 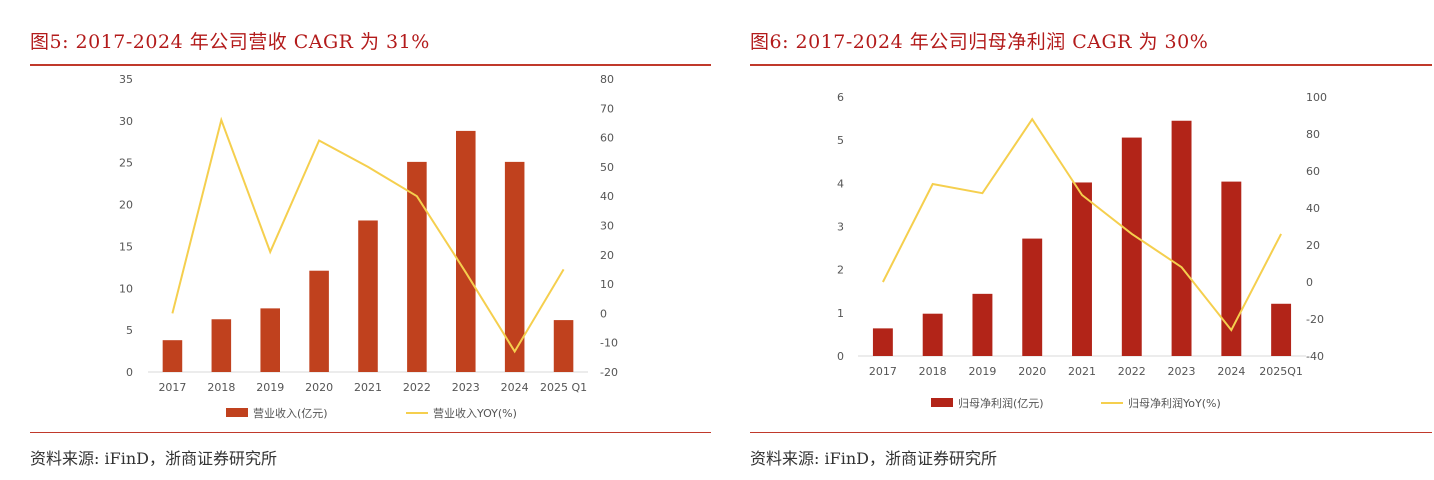 What do you see at coordinates (1316, 97) in the screenshot?
I see `right-axis-tick: 100` at bounding box center [1316, 97].